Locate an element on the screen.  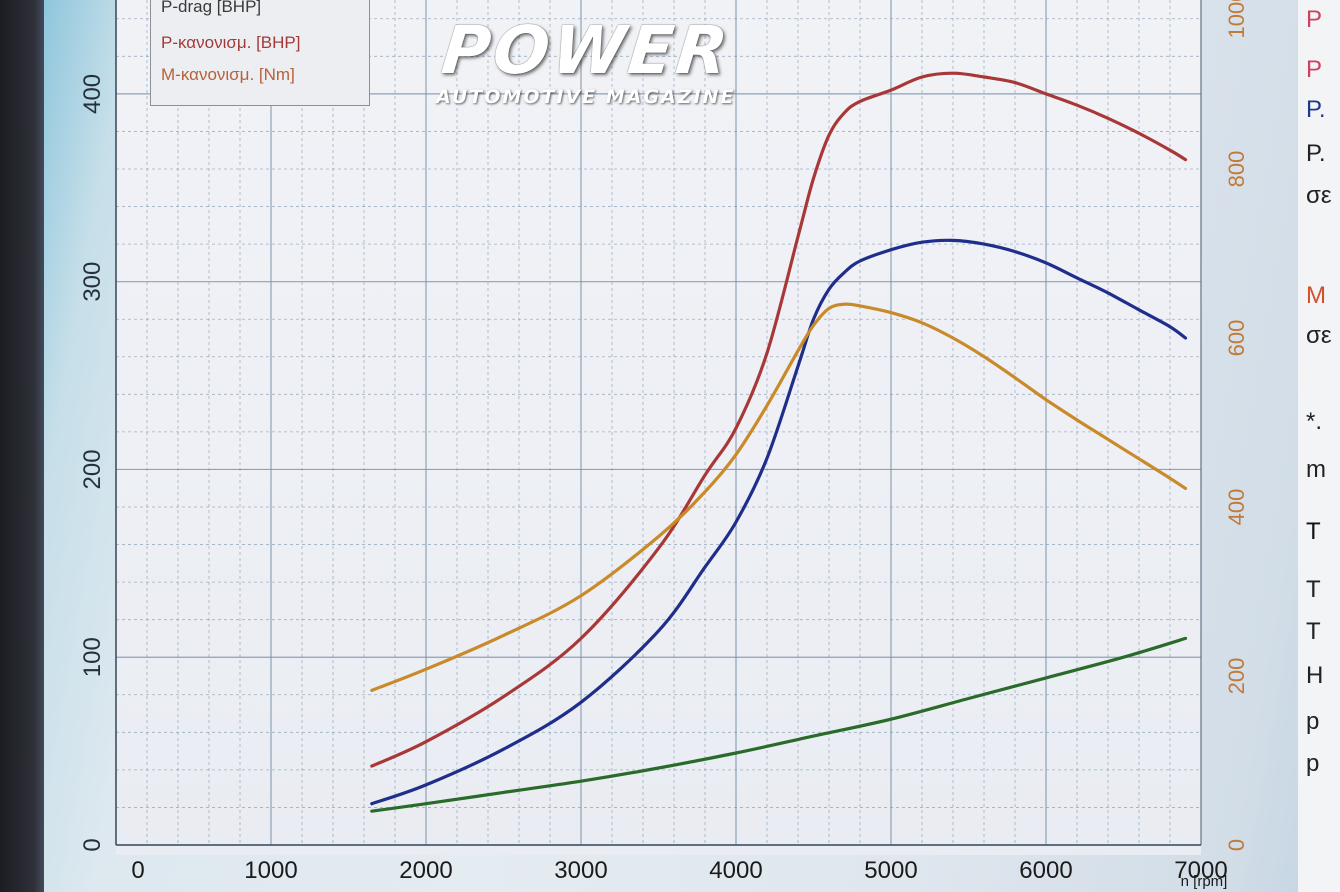
y-tick-label-right: 0 is located at coordinates (1236, 845).